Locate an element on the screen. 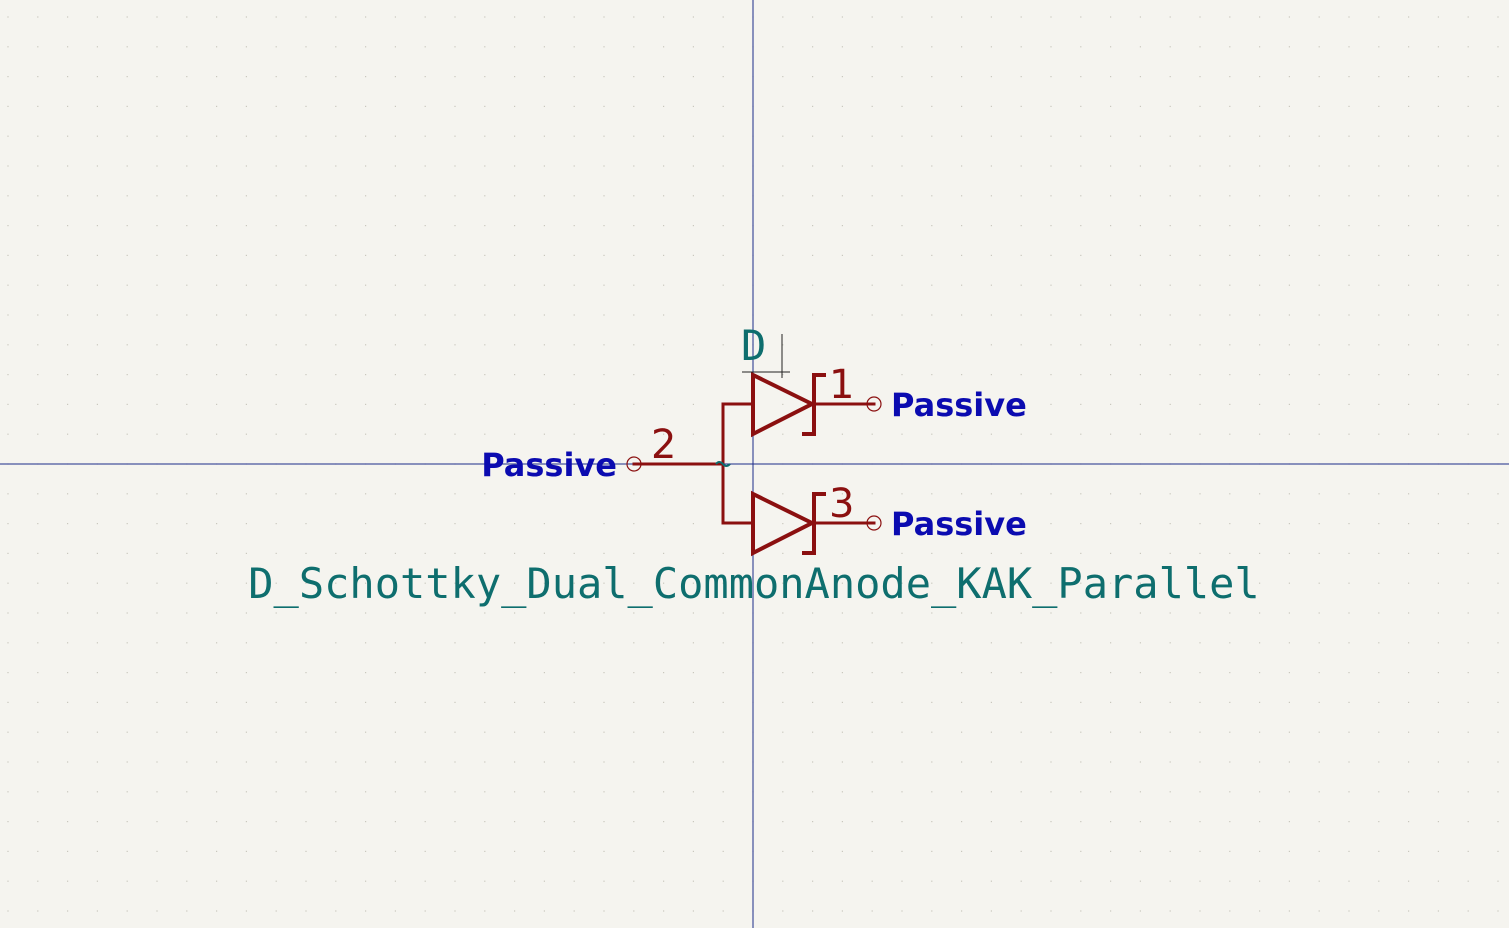  pin-1-type: Passive is located at coordinates (959, 405).